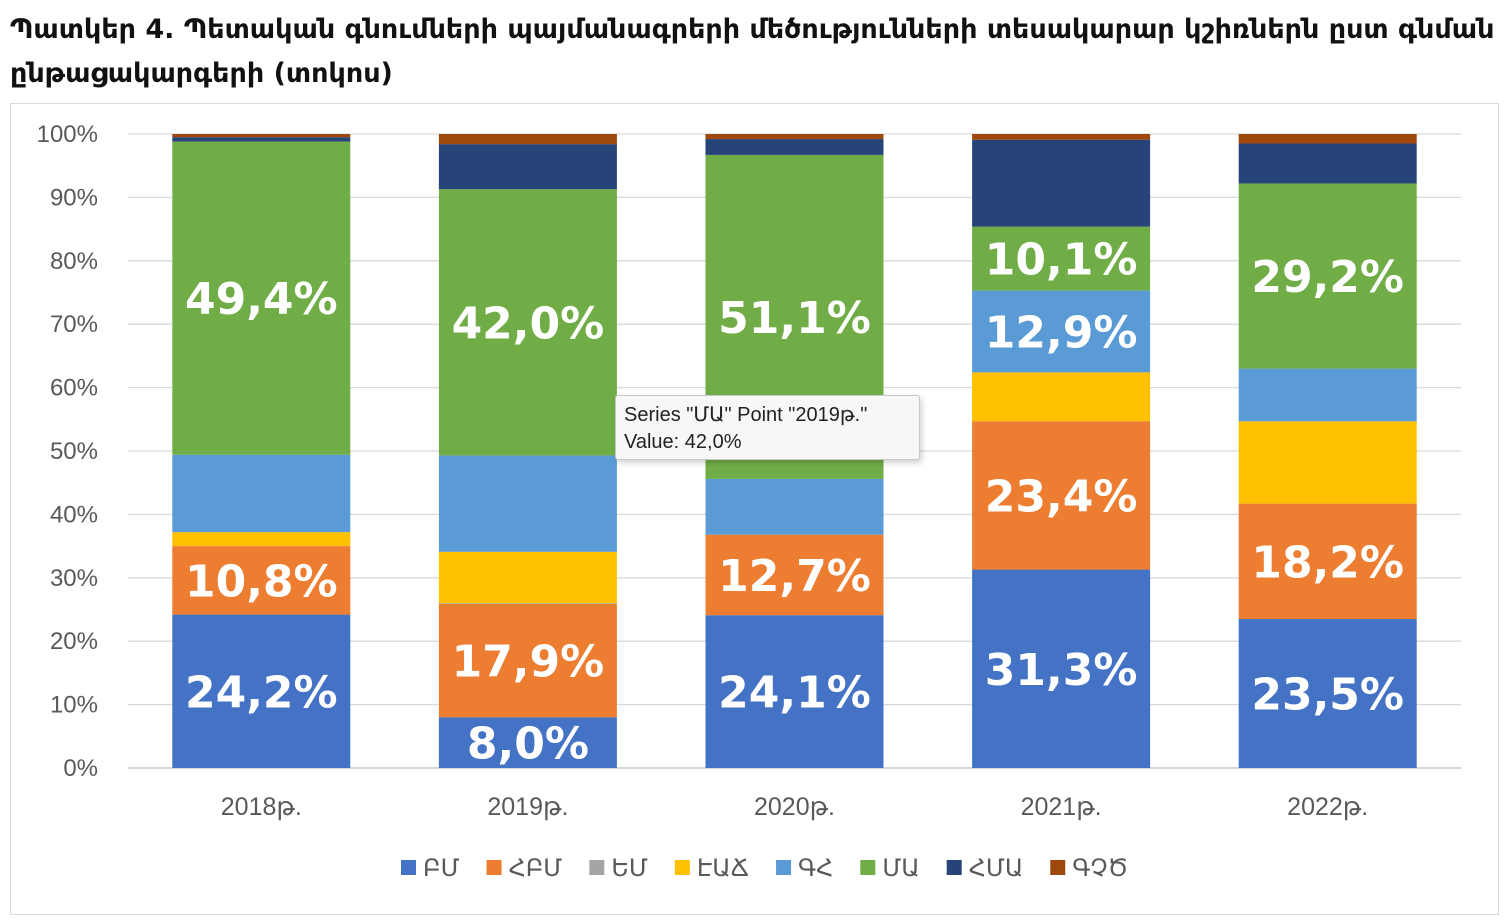 This screenshot has height=924, width=1506. Describe the element at coordinates (261, 807) in the screenshot. I see `x-tick-label: 2018թ.` at that location.